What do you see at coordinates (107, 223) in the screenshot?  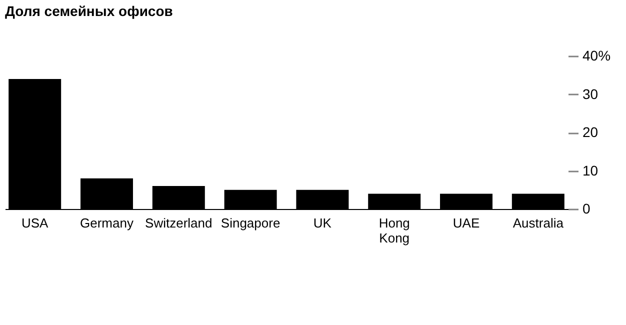 I see `x-tick-label: Germany` at bounding box center [107, 223].